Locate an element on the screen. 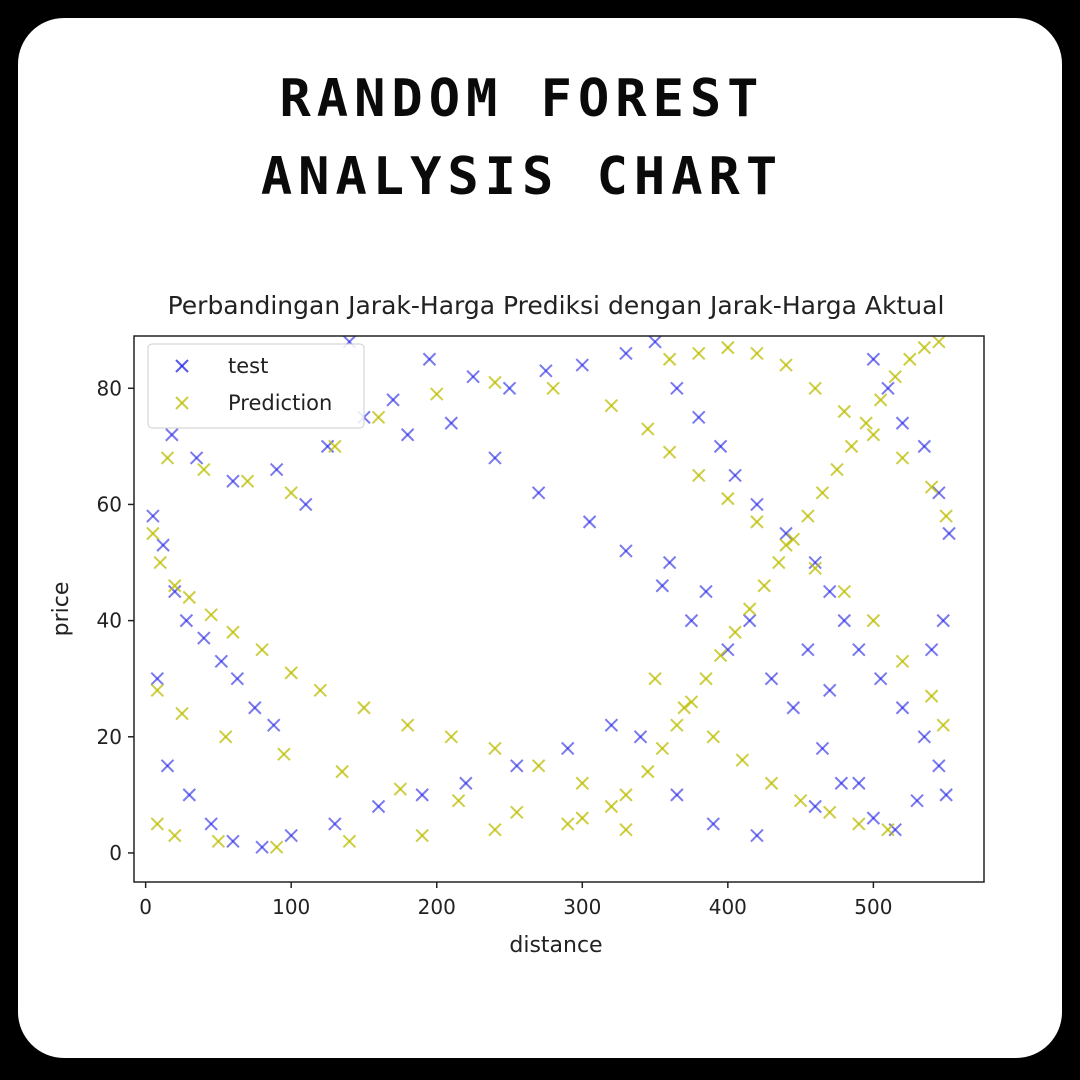 The height and width of the screenshot is (1080, 1080). page-title-line2: ANALYSIS CHART is located at coordinates (522, 177).